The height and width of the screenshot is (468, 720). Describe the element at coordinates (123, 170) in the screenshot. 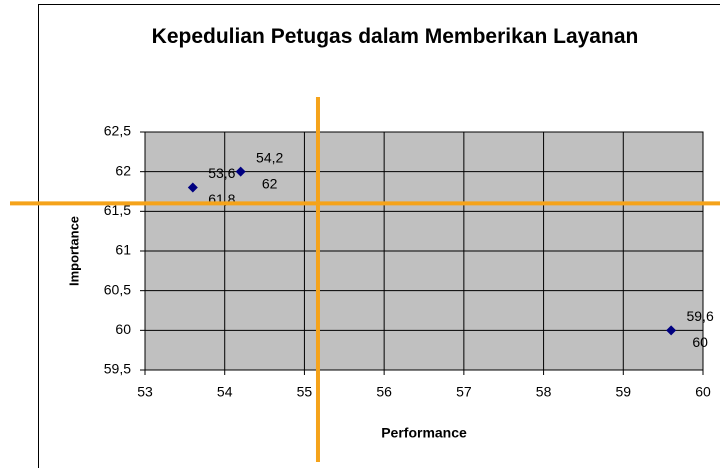

I see `y-tick-label: 62` at that location.